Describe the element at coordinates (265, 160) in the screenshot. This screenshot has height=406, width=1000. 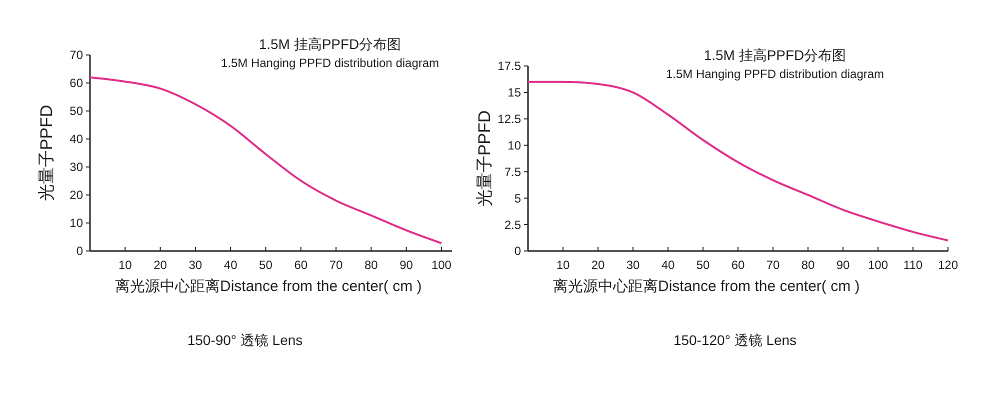
I see `line-series` at that location.